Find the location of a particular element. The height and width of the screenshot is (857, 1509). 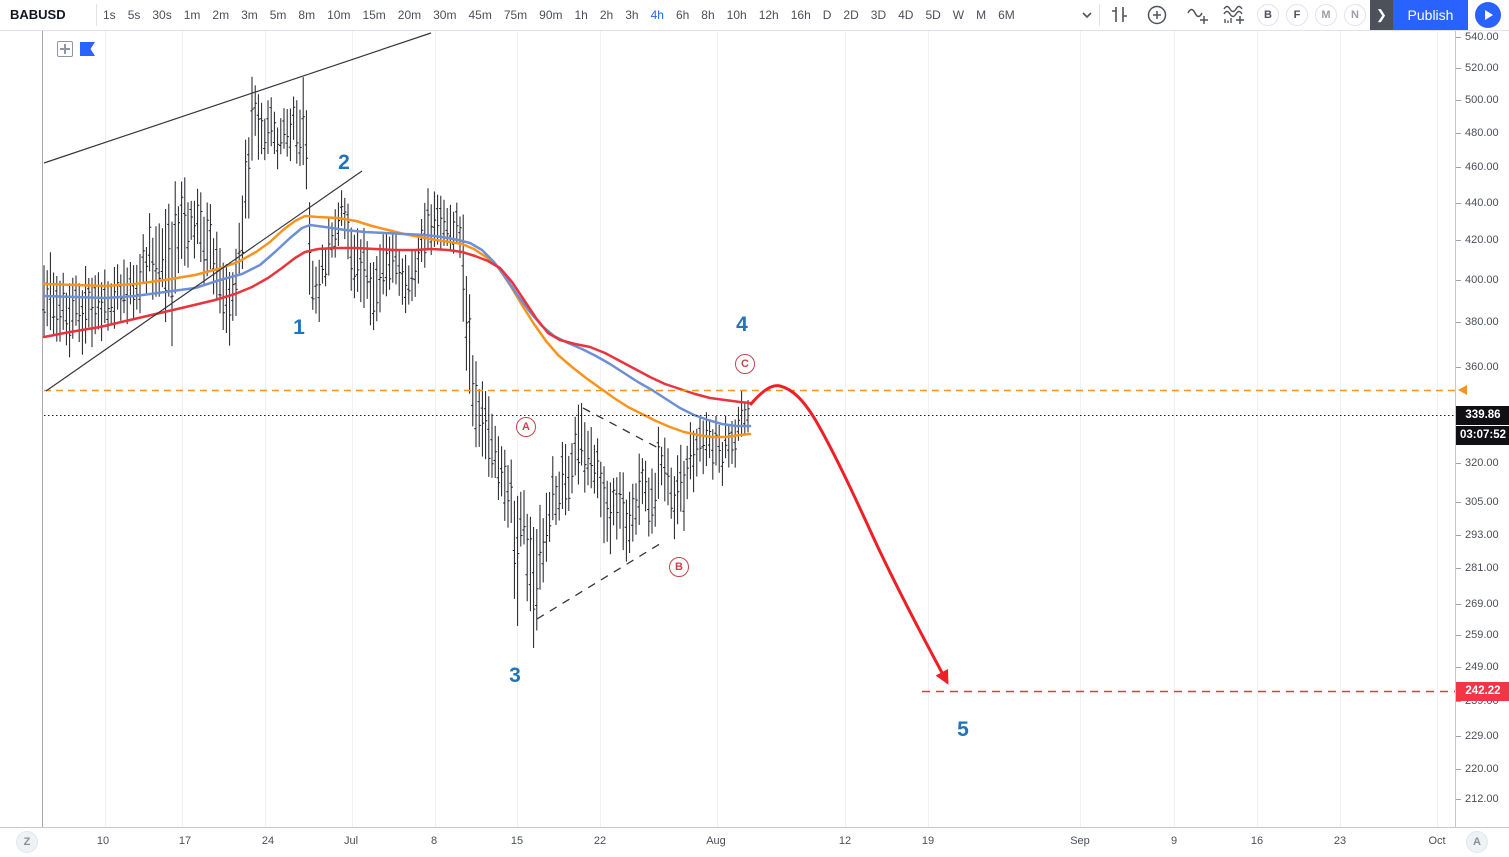

wave-label-5: 5 is located at coordinates (963, 729).